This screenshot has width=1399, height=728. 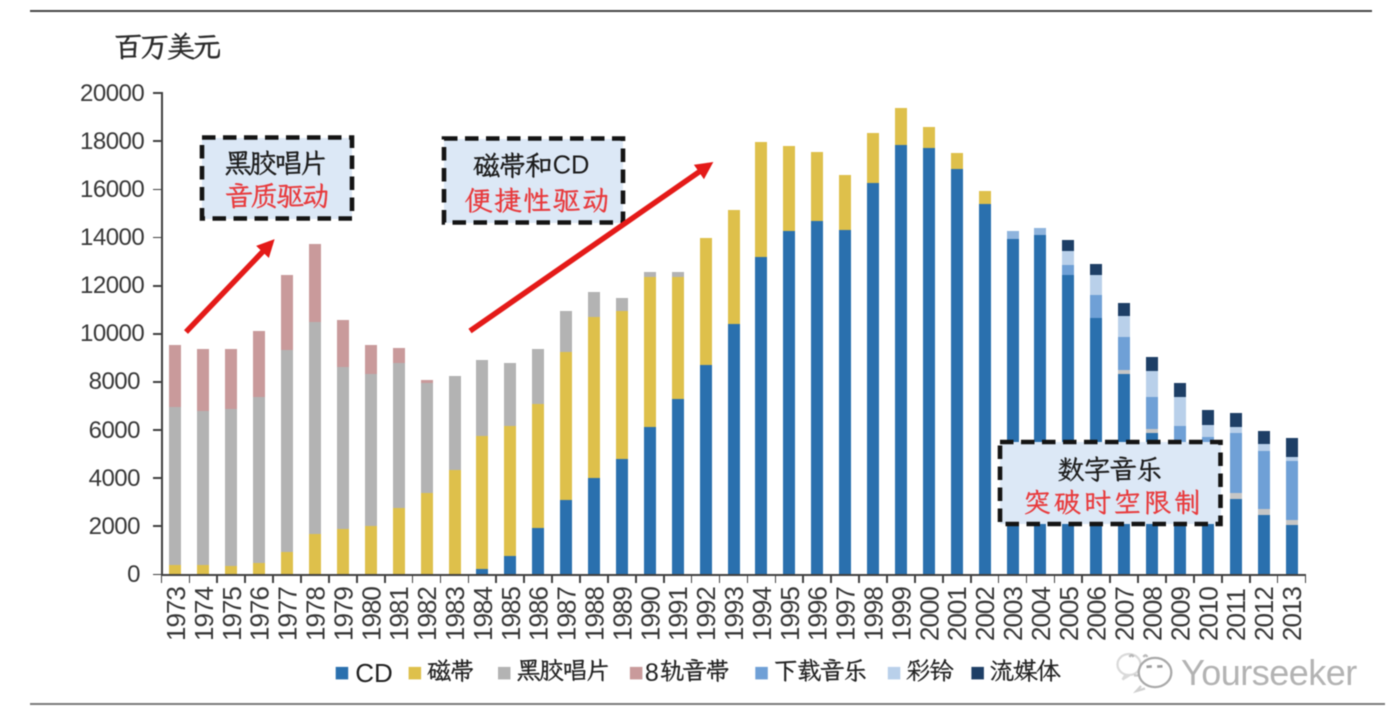 What do you see at coordinates (1180, 614) in the screenshot?
I see `svg-text: 2009` at bounding box center [1180, 614].